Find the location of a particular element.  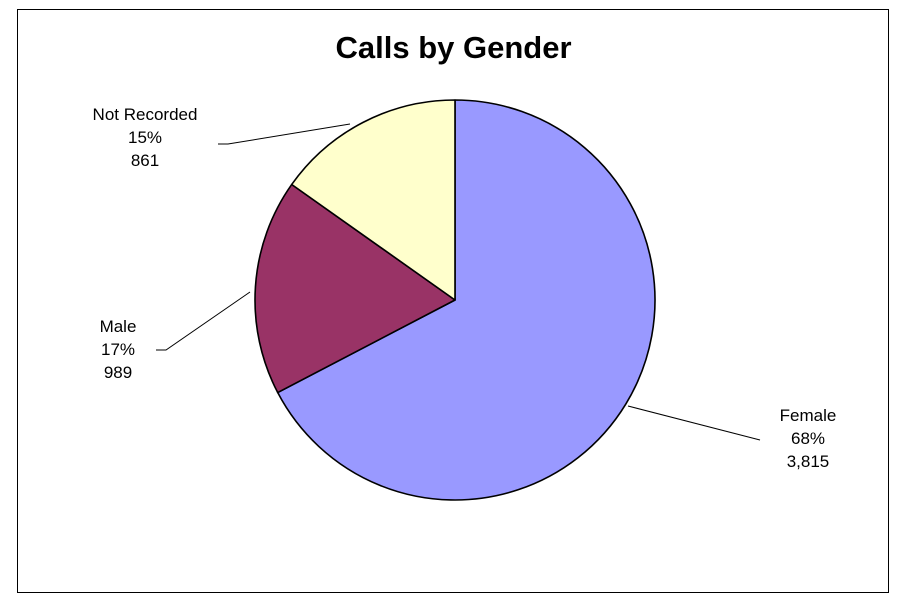

data-label-value-not-recorded: 861 is located at coordinates (145, 160).